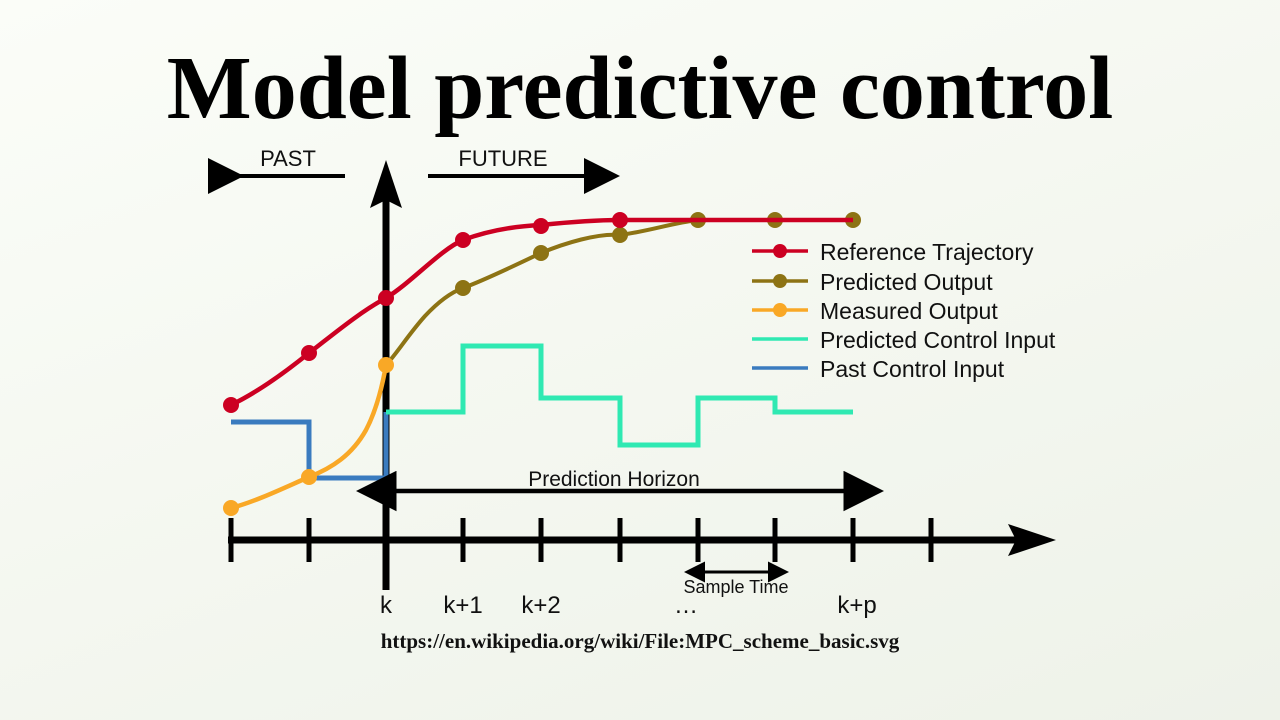  I want to click on y-axis, so click(386, 375).